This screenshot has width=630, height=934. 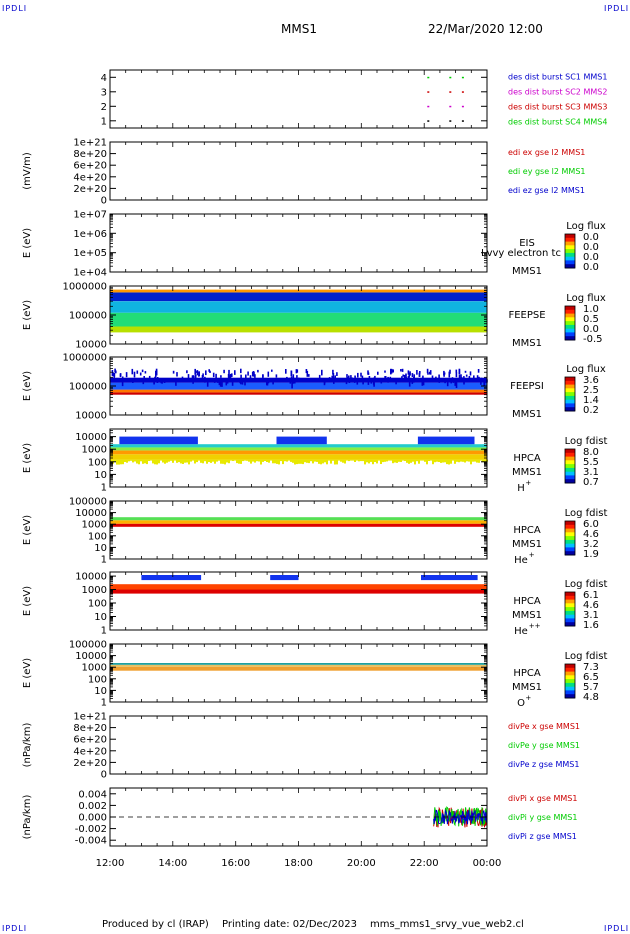 I want to click on corner-tag-bottom-left: IPDLI, so click(x=15, y=928).